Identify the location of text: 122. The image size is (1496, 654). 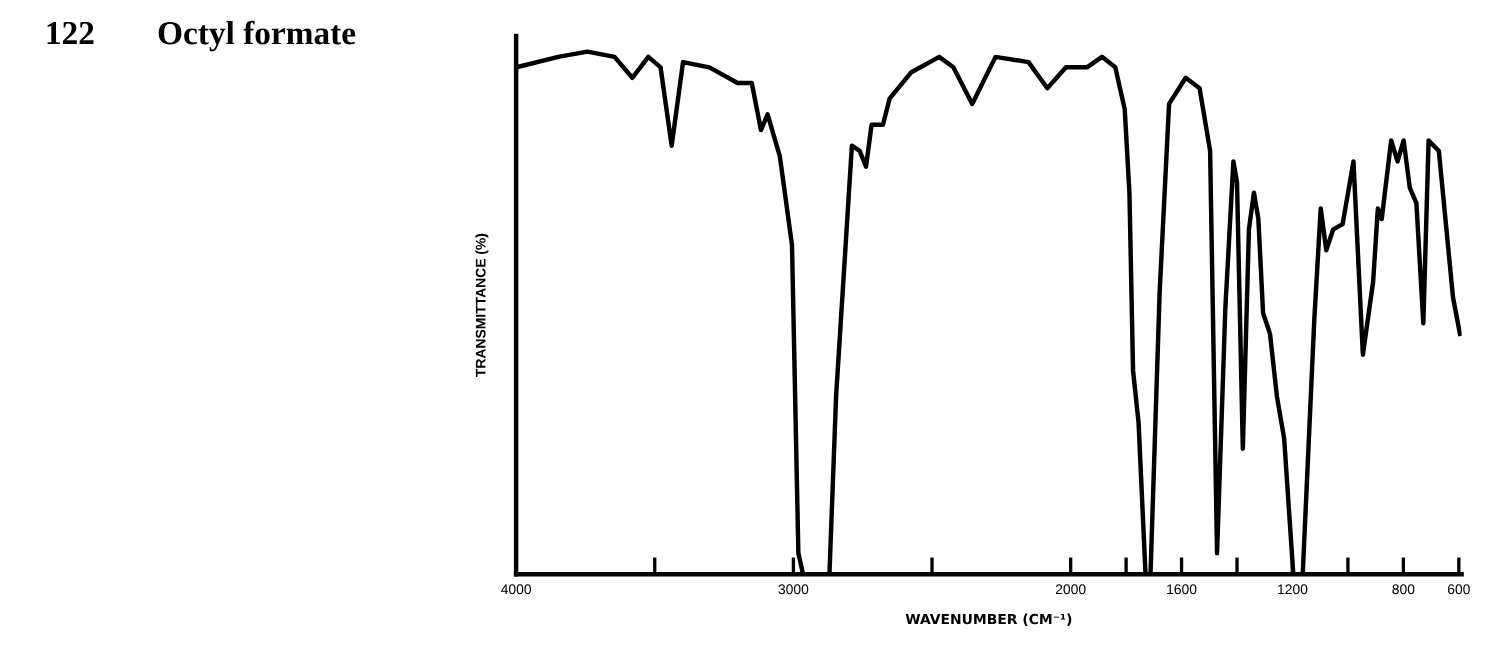
(70, 32).